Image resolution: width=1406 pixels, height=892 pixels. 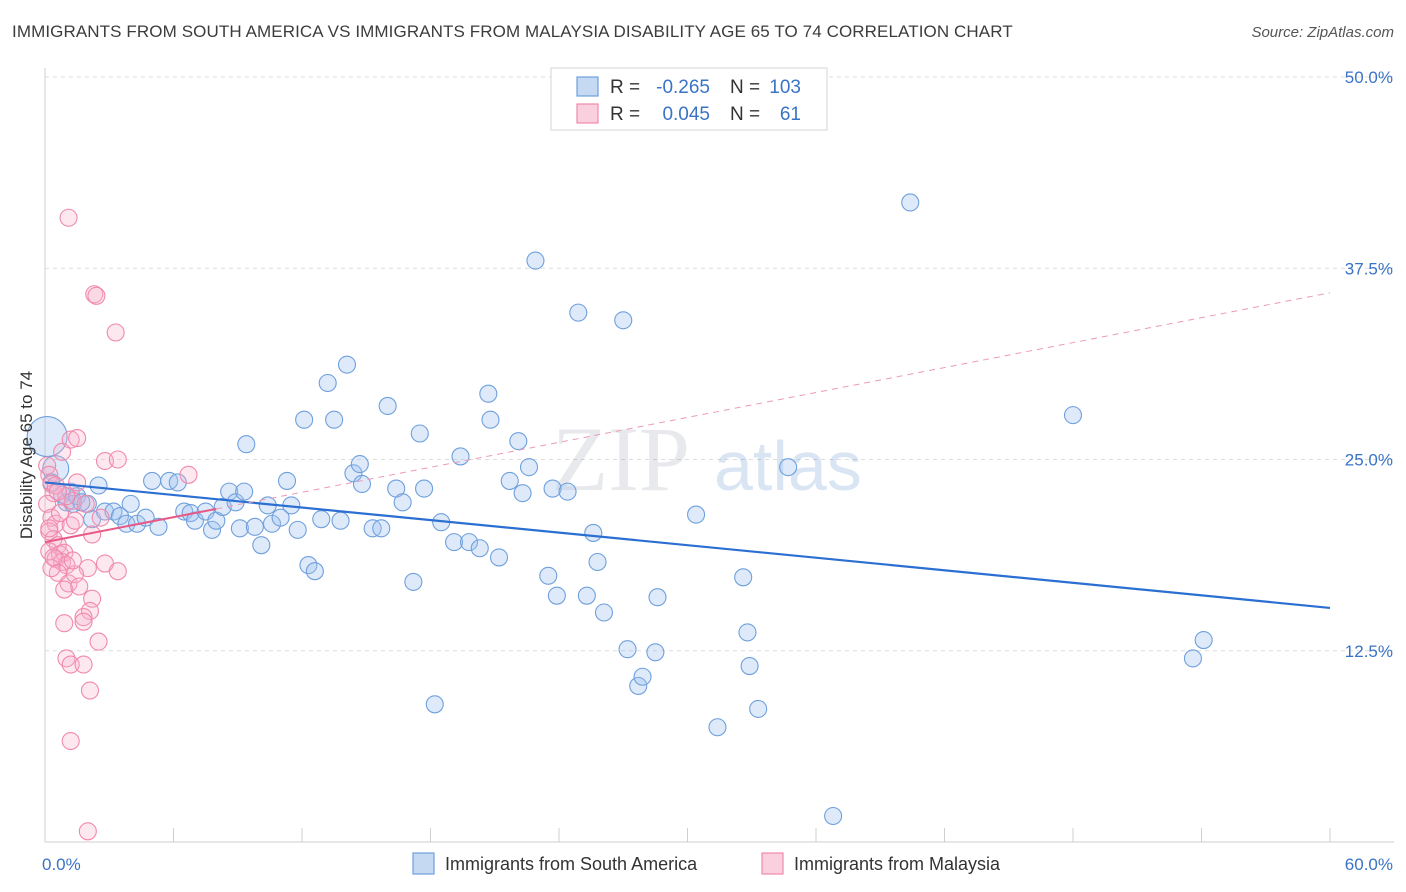 What do you see at coordinates (1322, 32) in the screenshot?
I see `source-credit: Source: ZipAtlas.com` at bounding box center [1322, 32].